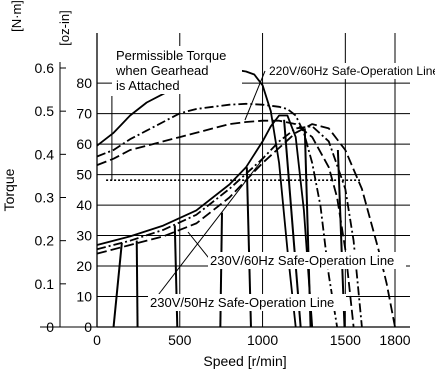 This screenshot has width=435, height=378. I want to click on y-tick-label-nm: 0.2, so click(45, 241).